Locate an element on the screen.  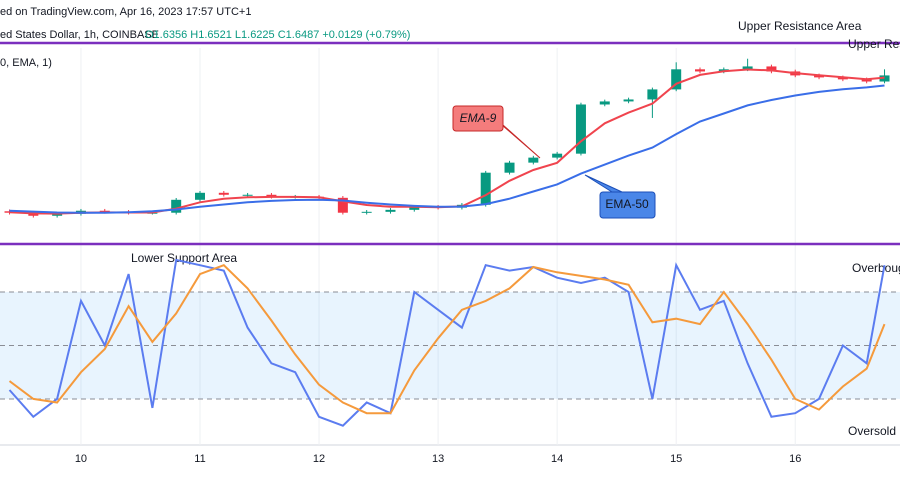
x-tick-label: 15 is located at coordinates (676, 459).